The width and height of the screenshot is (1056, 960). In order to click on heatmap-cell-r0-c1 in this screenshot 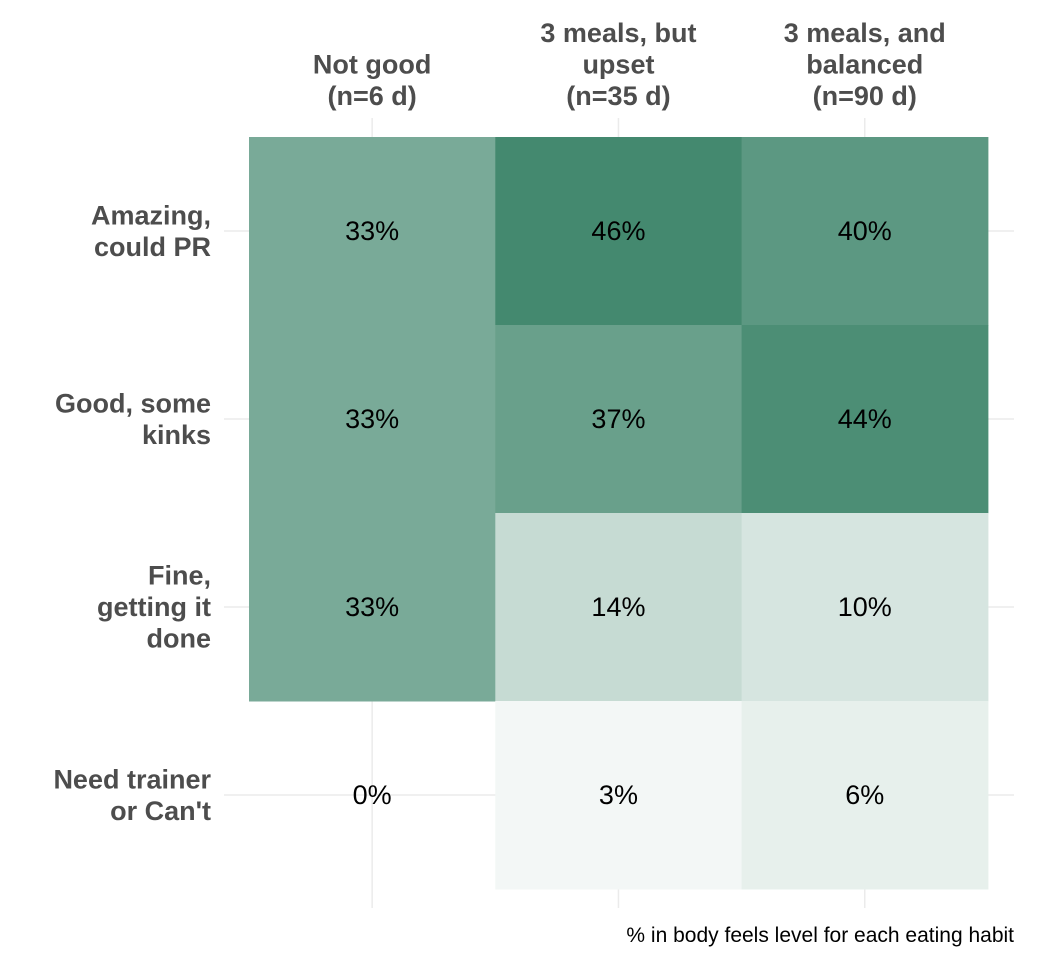, I will do `click(619, 231)`.